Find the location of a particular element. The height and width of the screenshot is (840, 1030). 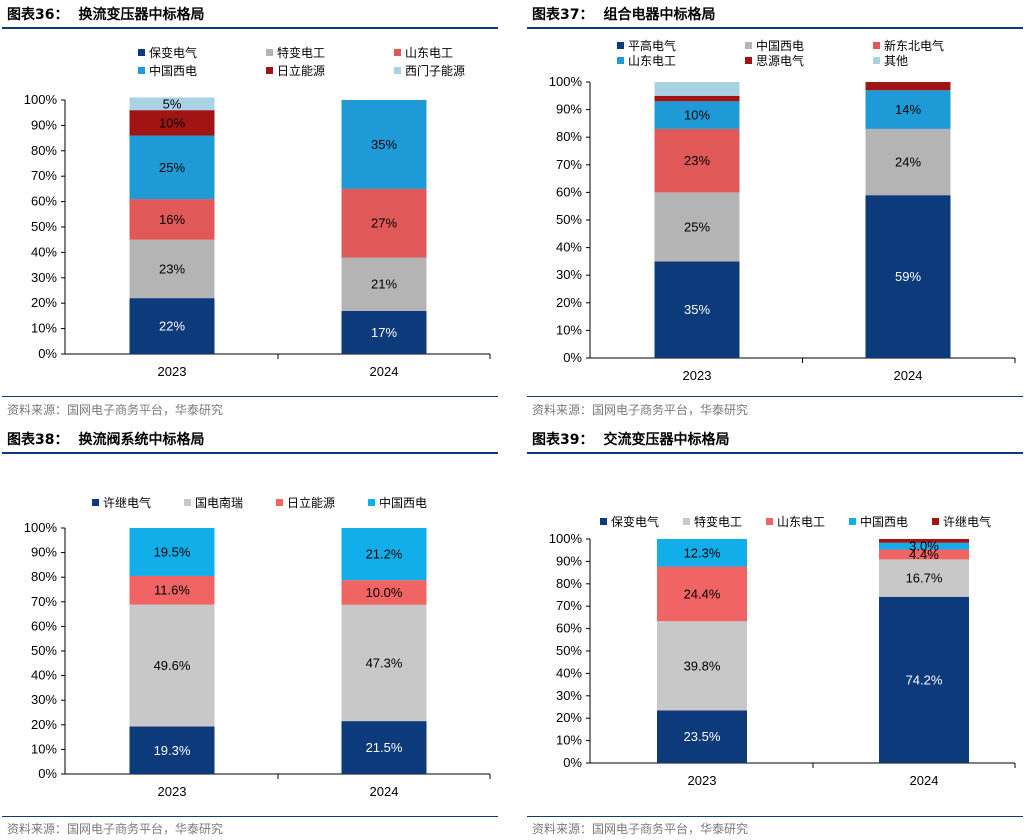

data-label: 5% is located at coordinates (172, 103).